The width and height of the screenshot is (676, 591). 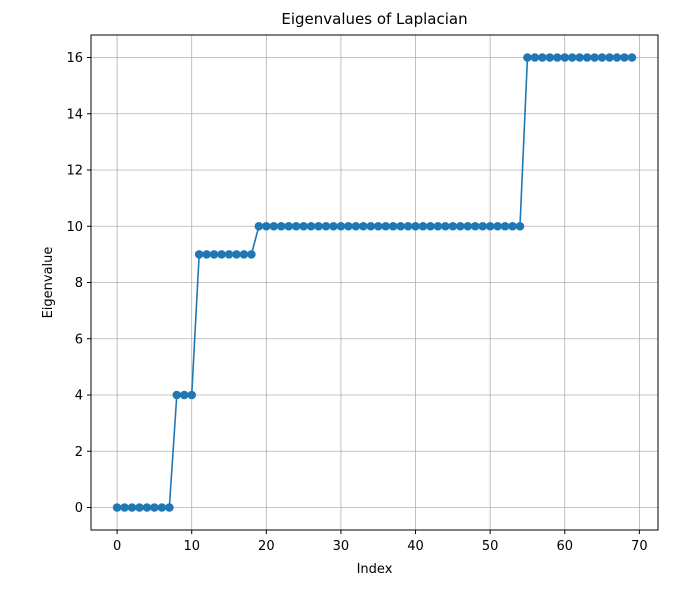 I want to click on x-tick-label: 30, so click(x=341, y=546).